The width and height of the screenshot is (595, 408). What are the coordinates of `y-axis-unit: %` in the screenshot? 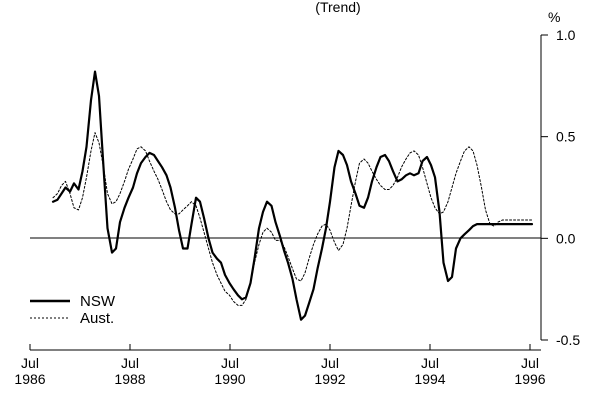 It's located at (554, 17).